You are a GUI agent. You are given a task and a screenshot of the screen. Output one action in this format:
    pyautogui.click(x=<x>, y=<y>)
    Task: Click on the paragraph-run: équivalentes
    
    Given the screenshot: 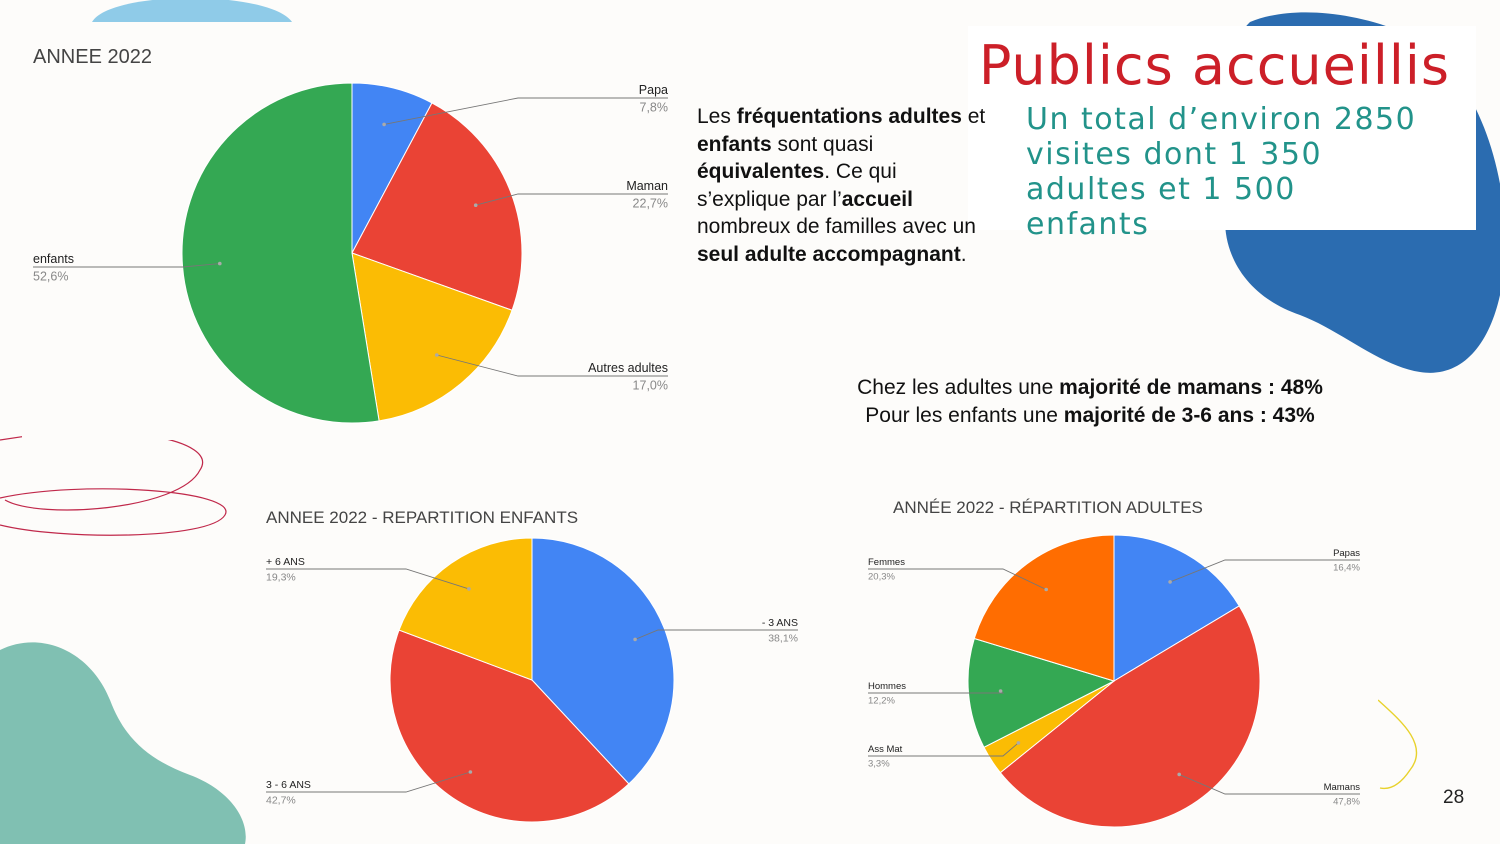 What is the action you would take?
    pyautogui.click(x=761, y=171)
    